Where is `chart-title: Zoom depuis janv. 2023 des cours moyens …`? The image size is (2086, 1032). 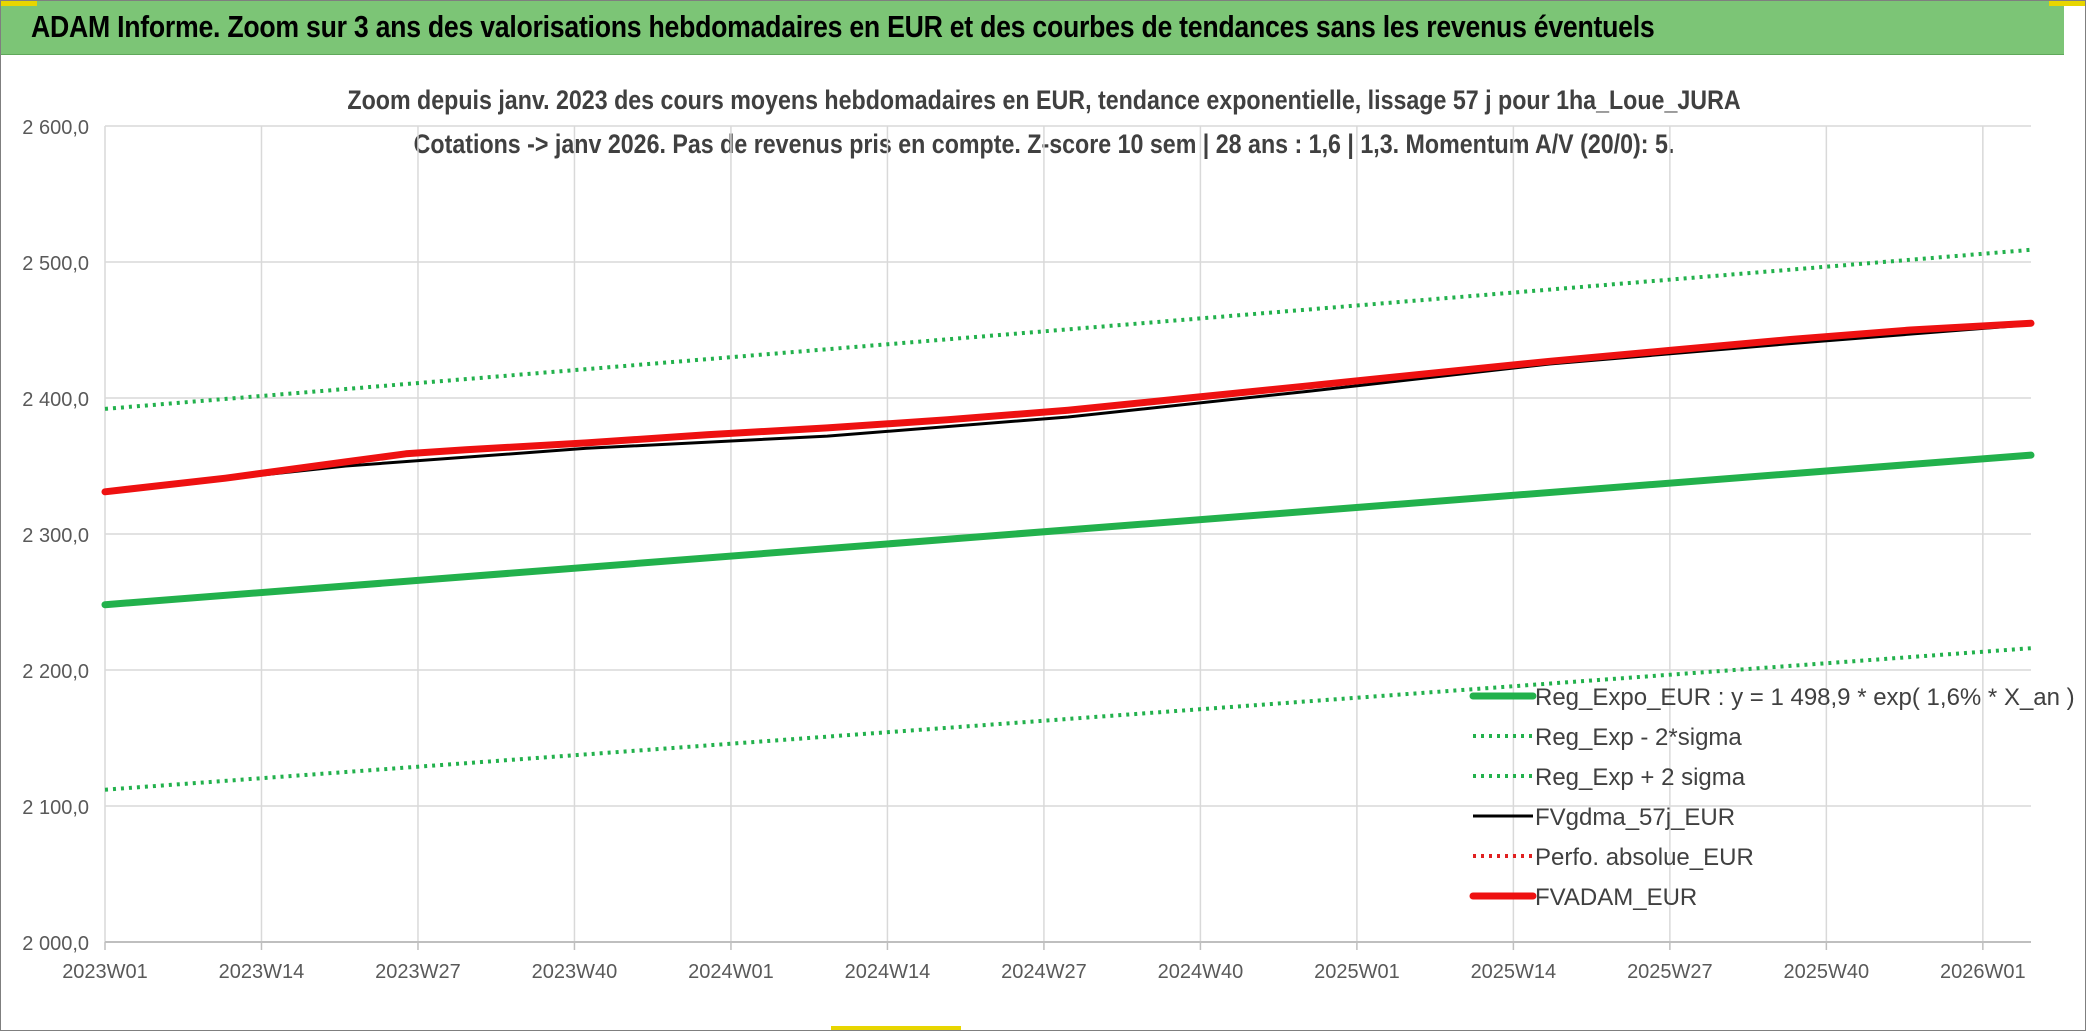 chart-title: Zoom depuis janv. 2023 des cours moyens … is located at coordinates (1044, 100).